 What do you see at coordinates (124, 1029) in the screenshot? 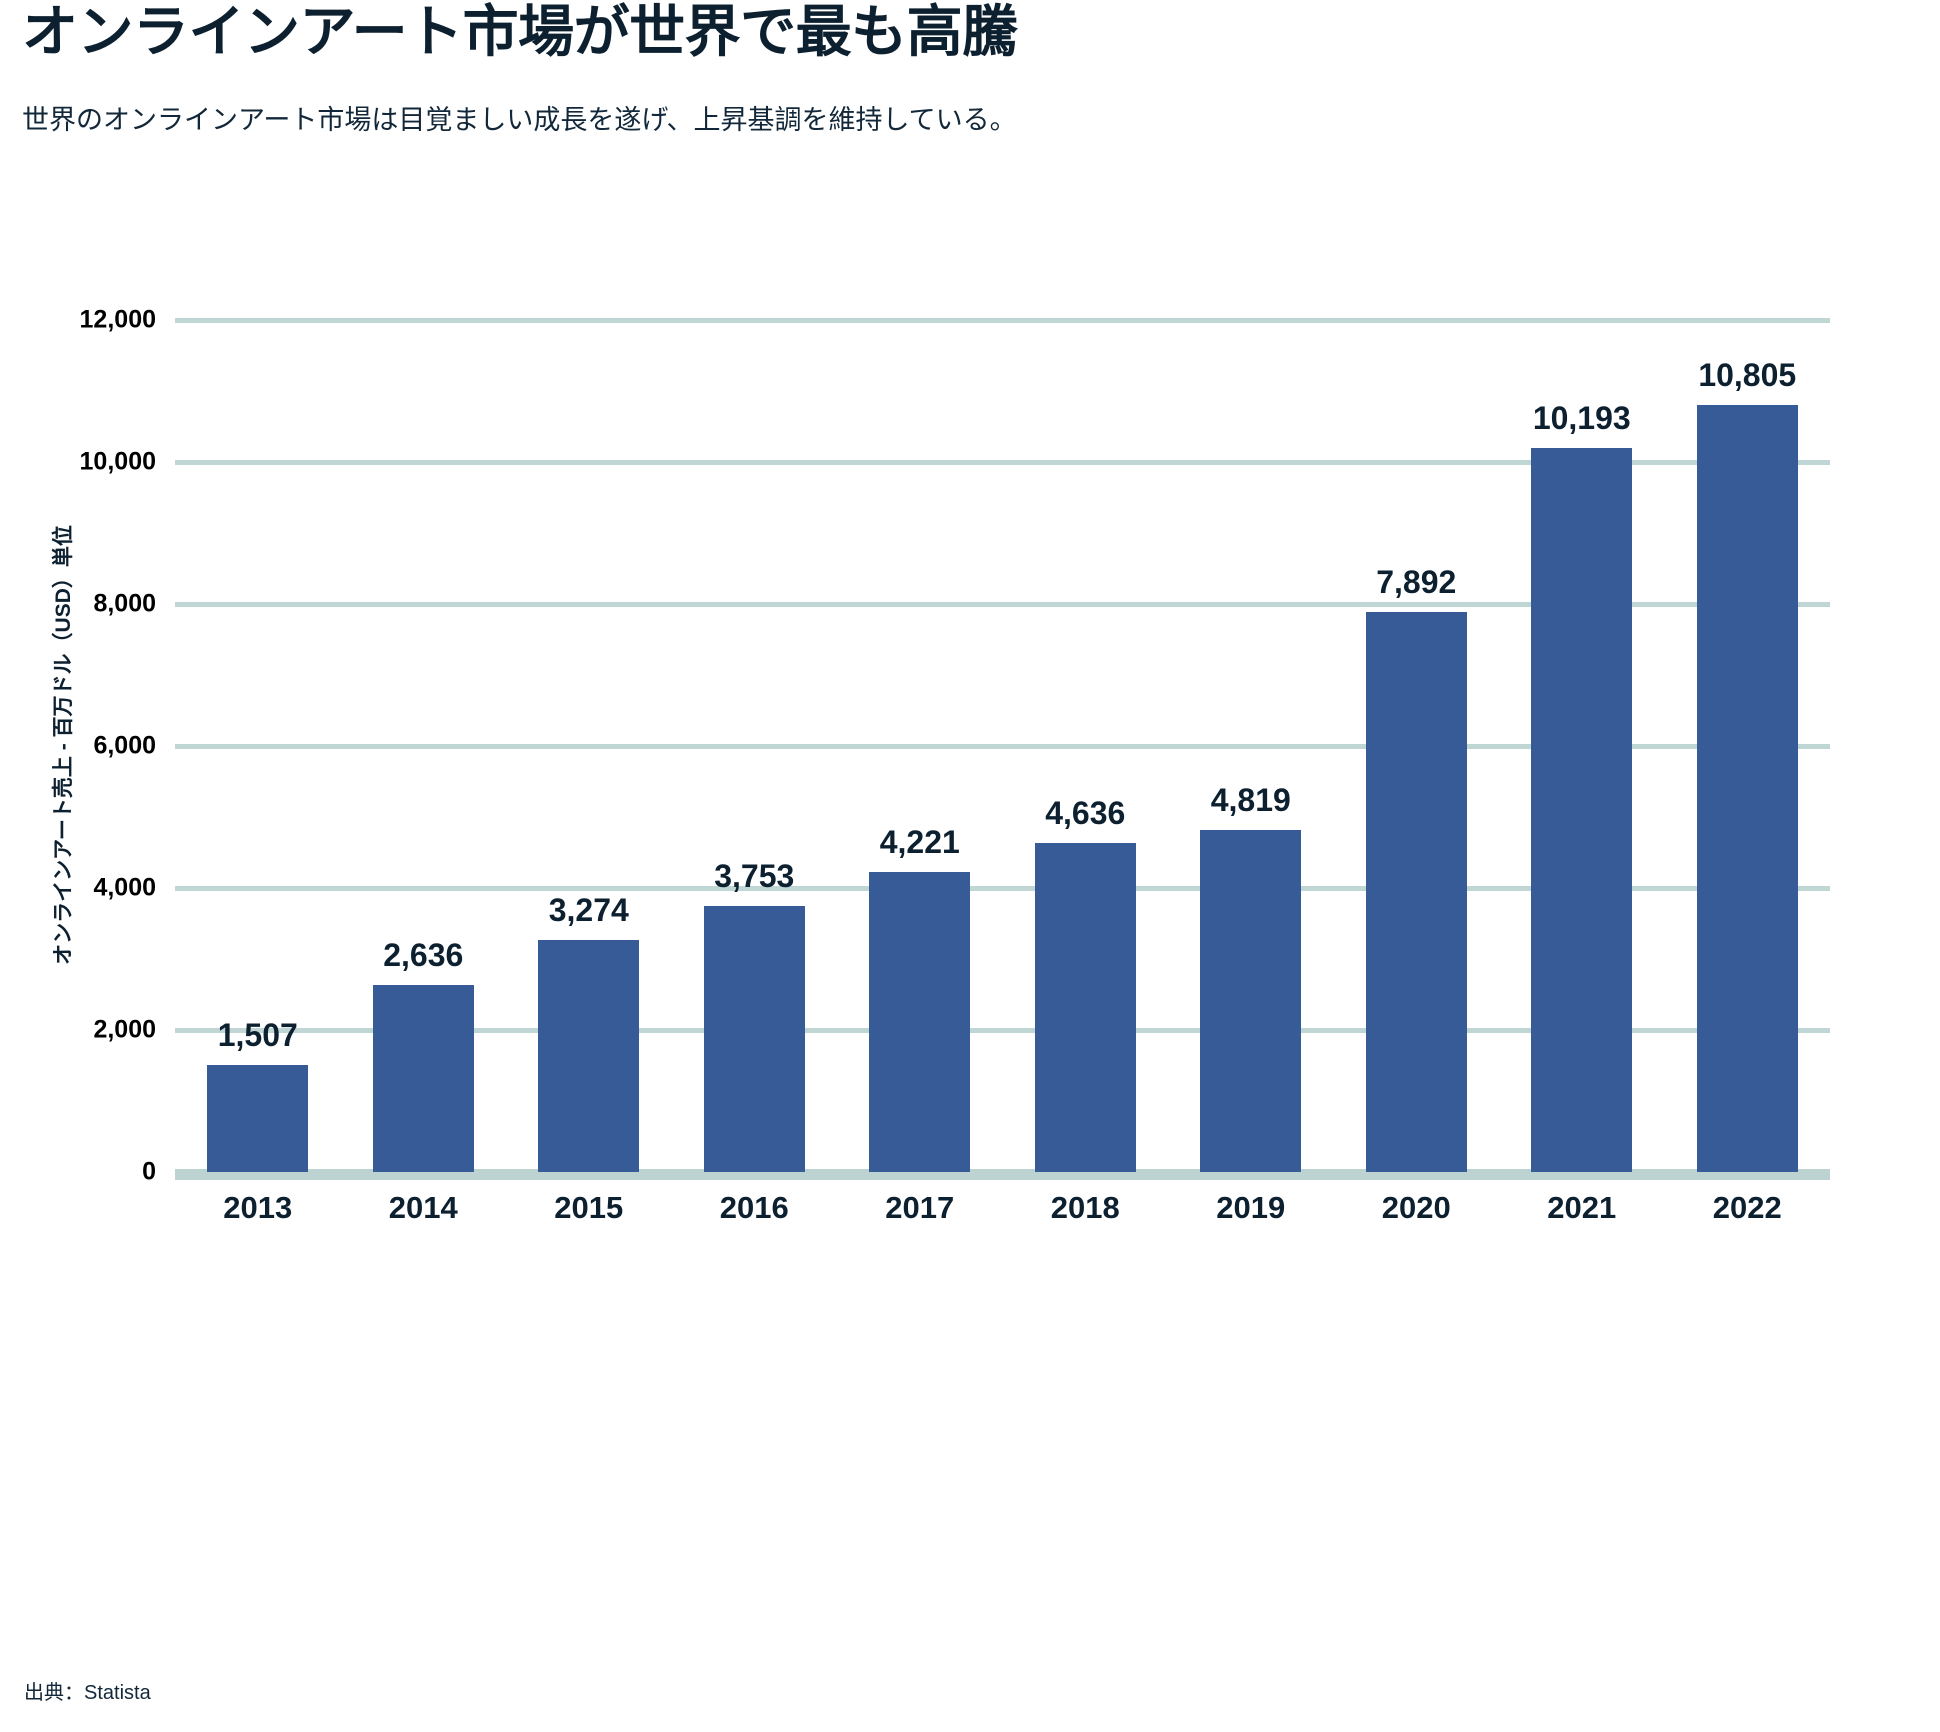
I see `y-axis-tick-label: 2,000` at bounding box center [124, 1029].